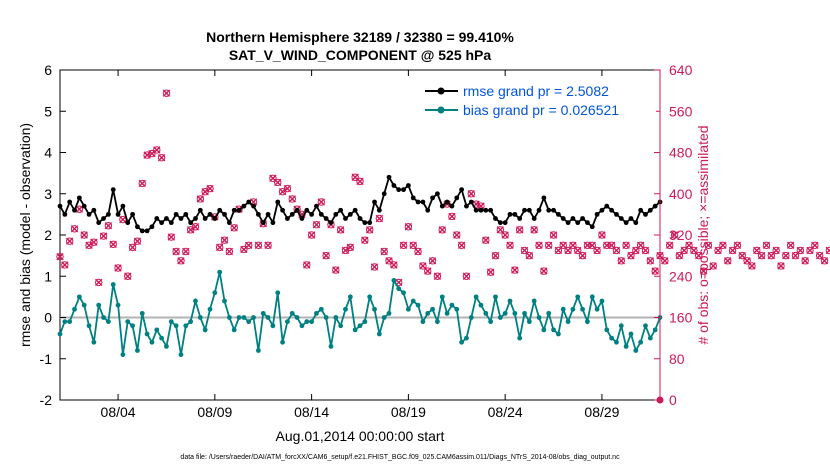 The width and height of the screenshot is (830, 475). I want to click on y-right-tick-label: 240, so click(681, 276).